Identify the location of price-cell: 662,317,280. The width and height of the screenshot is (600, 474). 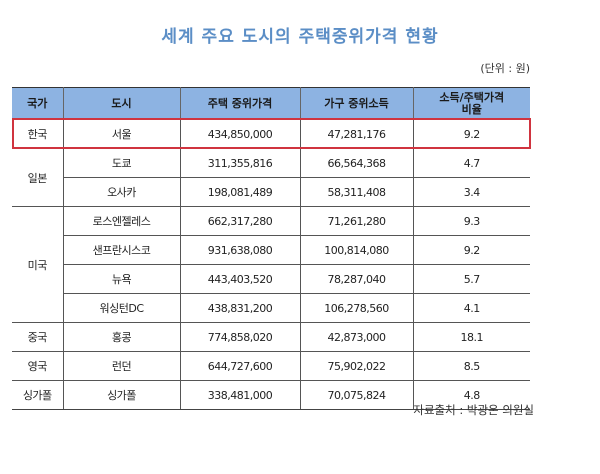
(240, 221).